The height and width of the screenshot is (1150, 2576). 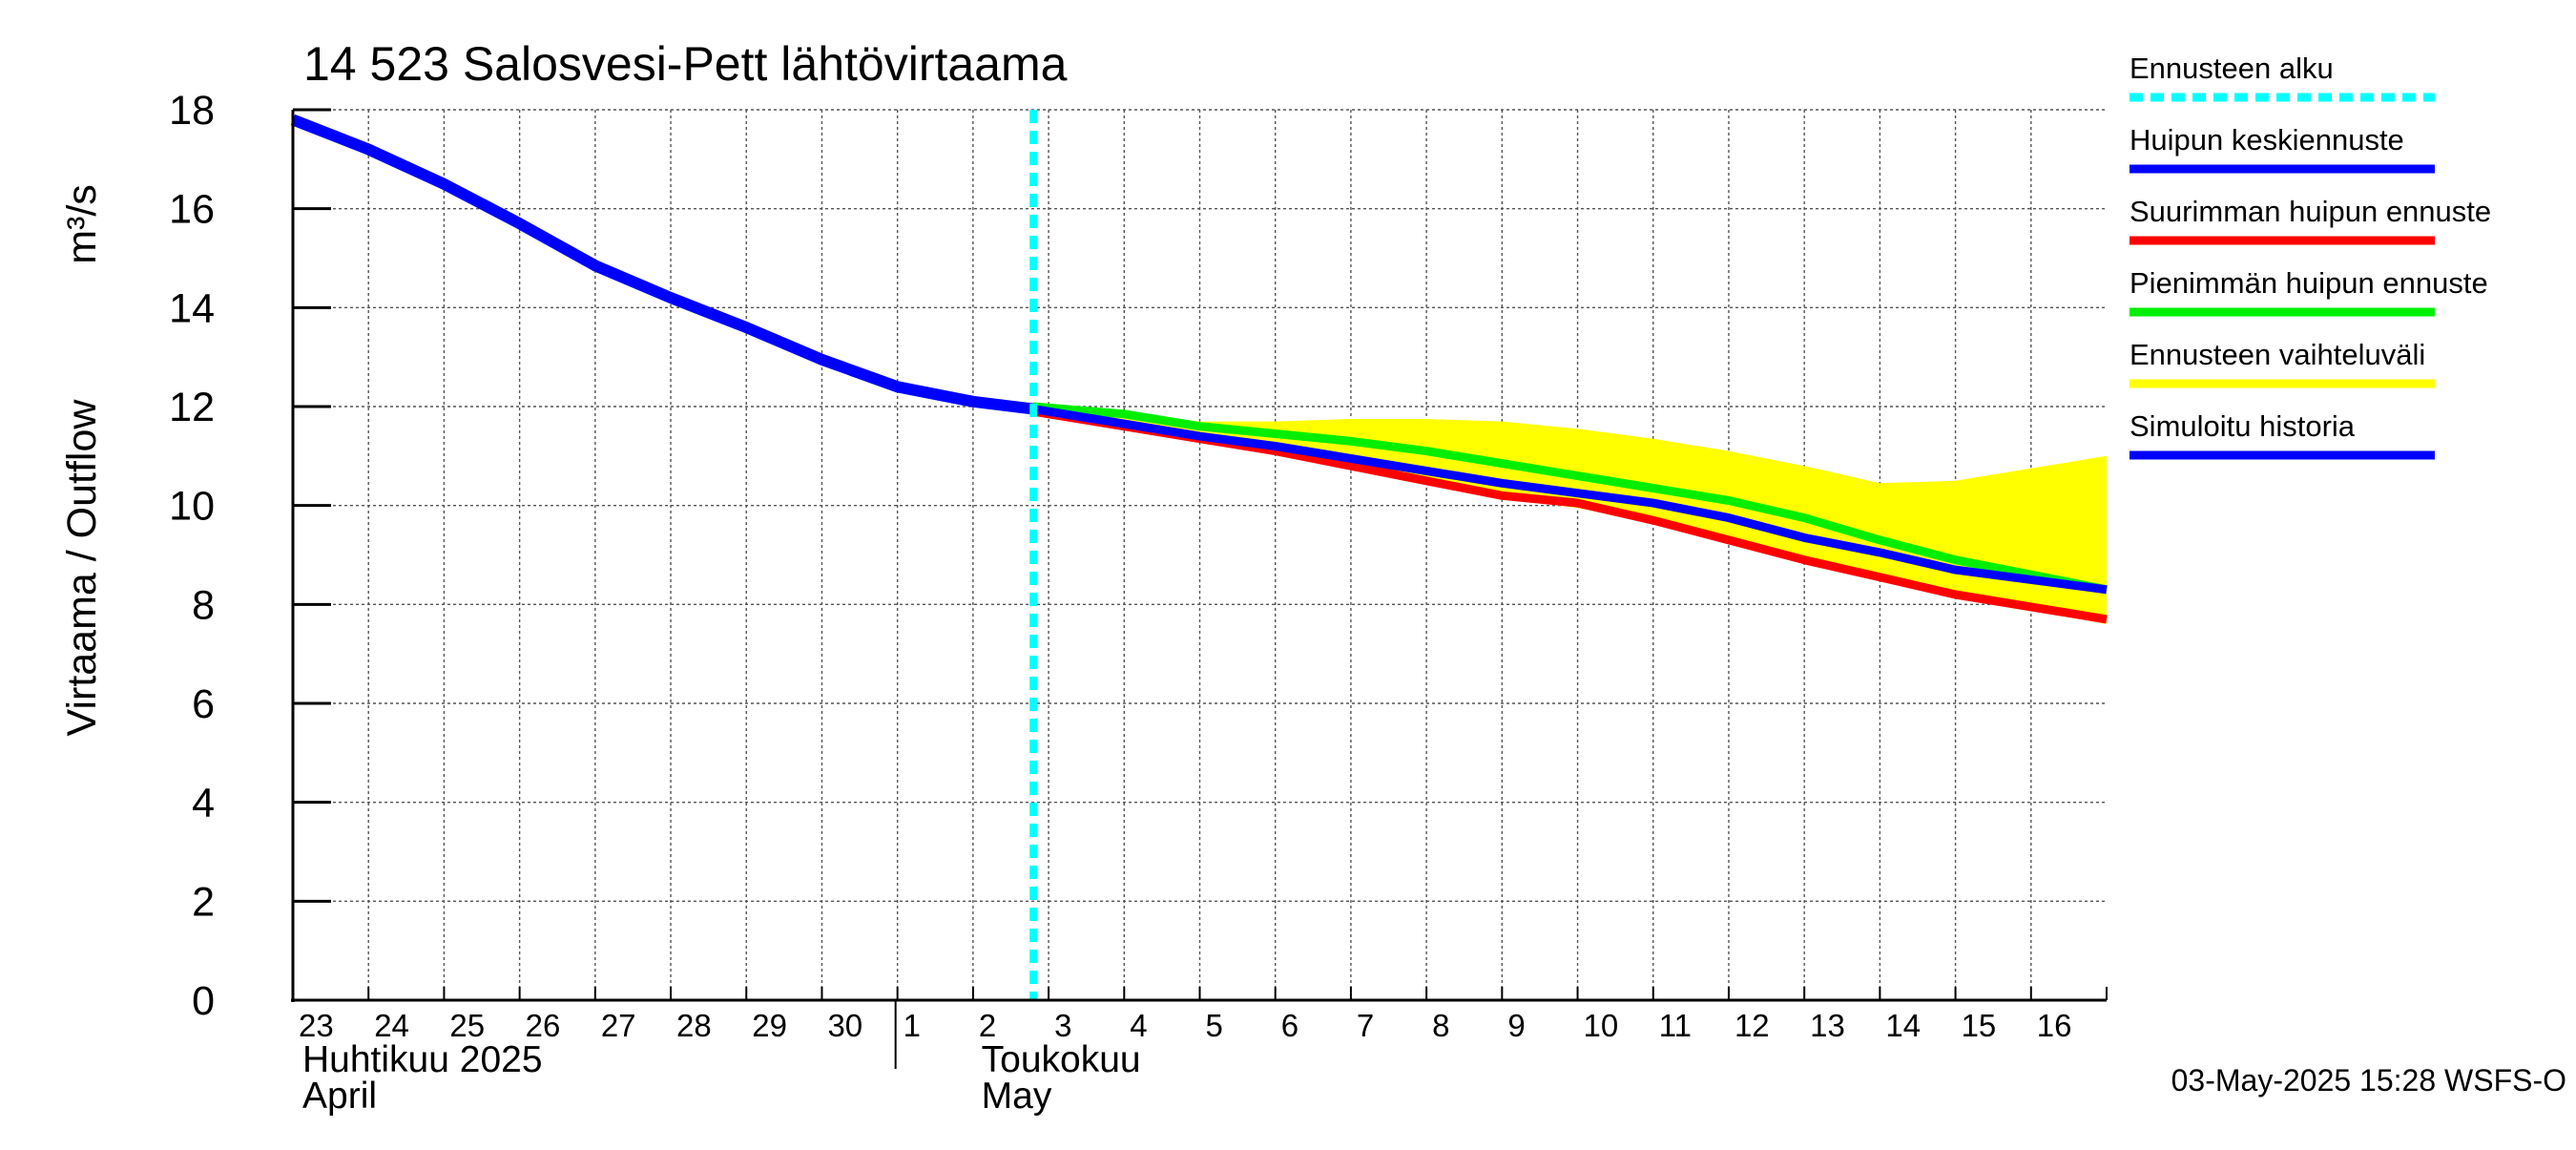 What do you see at coordinates (1214, 1025) in the screenshot?
I see `x-tick-label: 5` at bounding box center [1214, 1025].